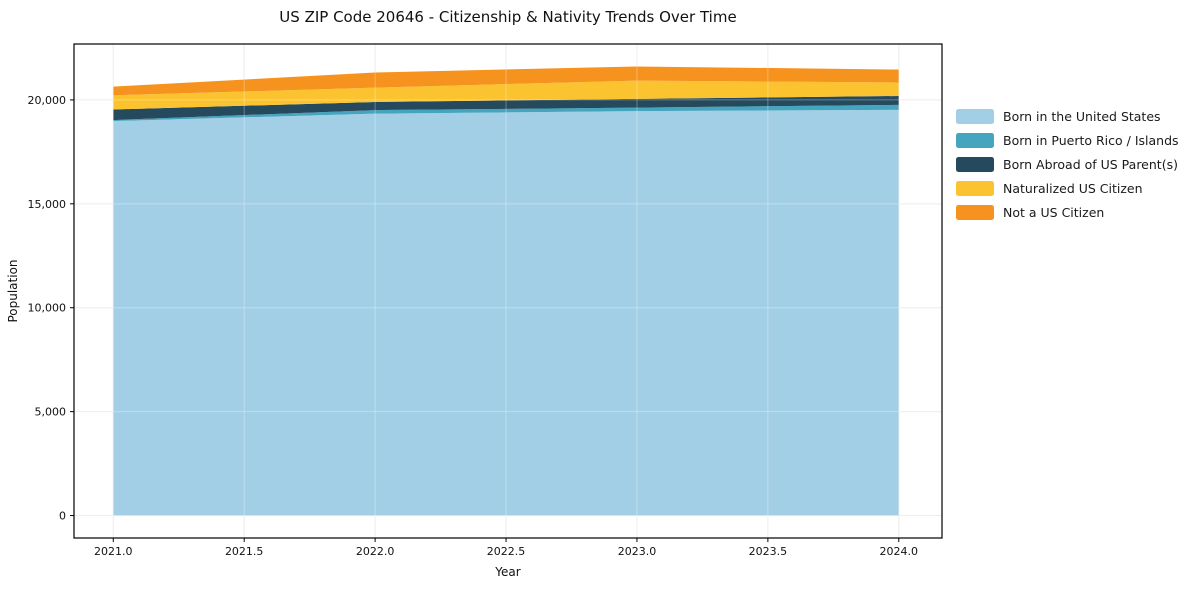  Describe the element at coordinates (975, 140) in the screenshot. I see `legend-swatch-born-in-puerto-rico-islands` at that location.